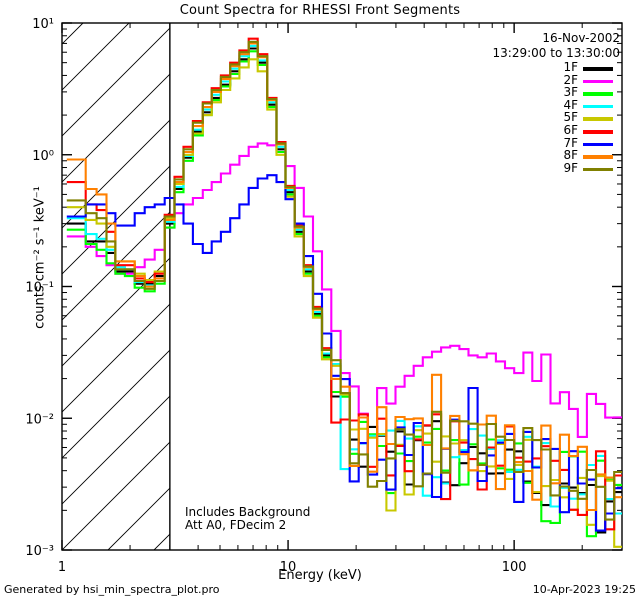  What do you see at coordinates (288, 567) in the screenshot?
I see `x-tick-label: 10` at bounding box center [288, 567].